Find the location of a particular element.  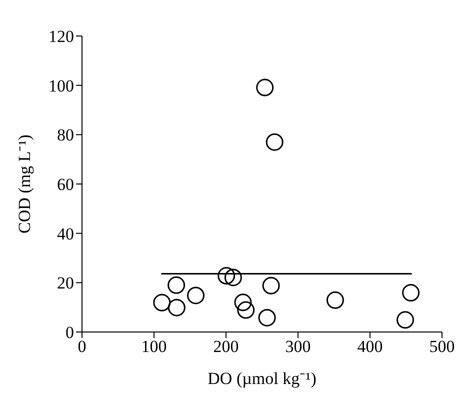

x-tick-label: 400 is located at coordinates (370, 346).